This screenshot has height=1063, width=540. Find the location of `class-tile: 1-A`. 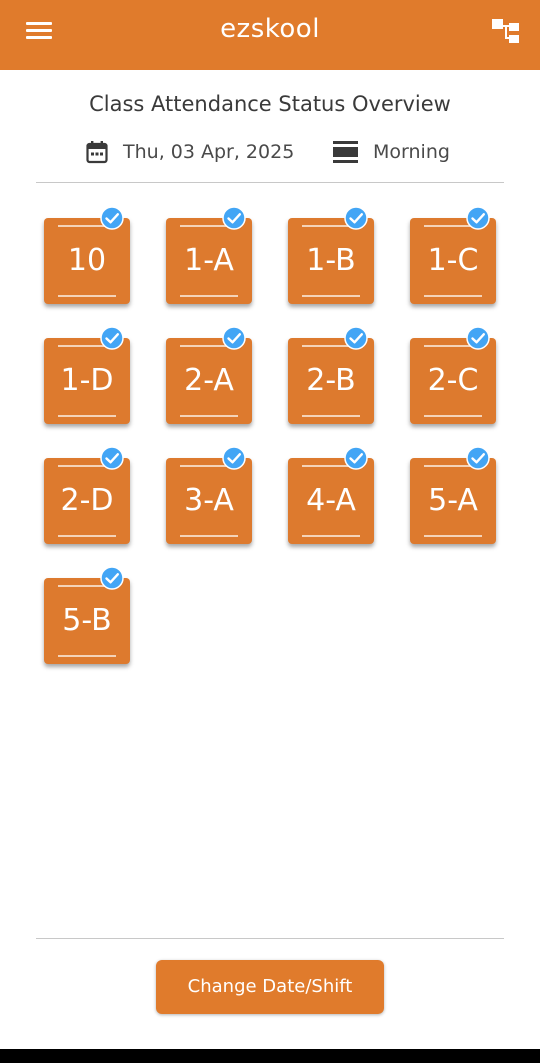

class-tile: 1-A is located at coordinates (209, 261).